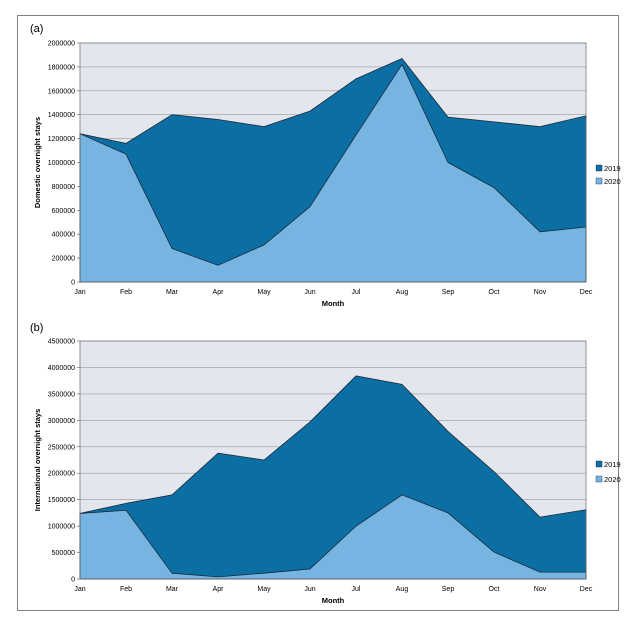  Describe the element at coordinates (37, 162) in the screenshot. I see `y-axis-label: Domestic overnight stays` at that location.